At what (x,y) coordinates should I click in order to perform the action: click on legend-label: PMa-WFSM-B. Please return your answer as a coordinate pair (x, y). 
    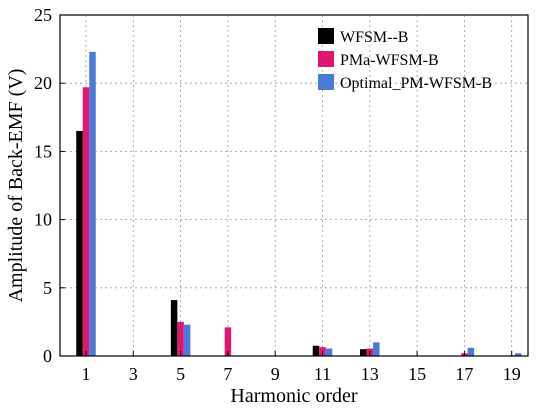
    Looking at the image, I should click on (389, 60).